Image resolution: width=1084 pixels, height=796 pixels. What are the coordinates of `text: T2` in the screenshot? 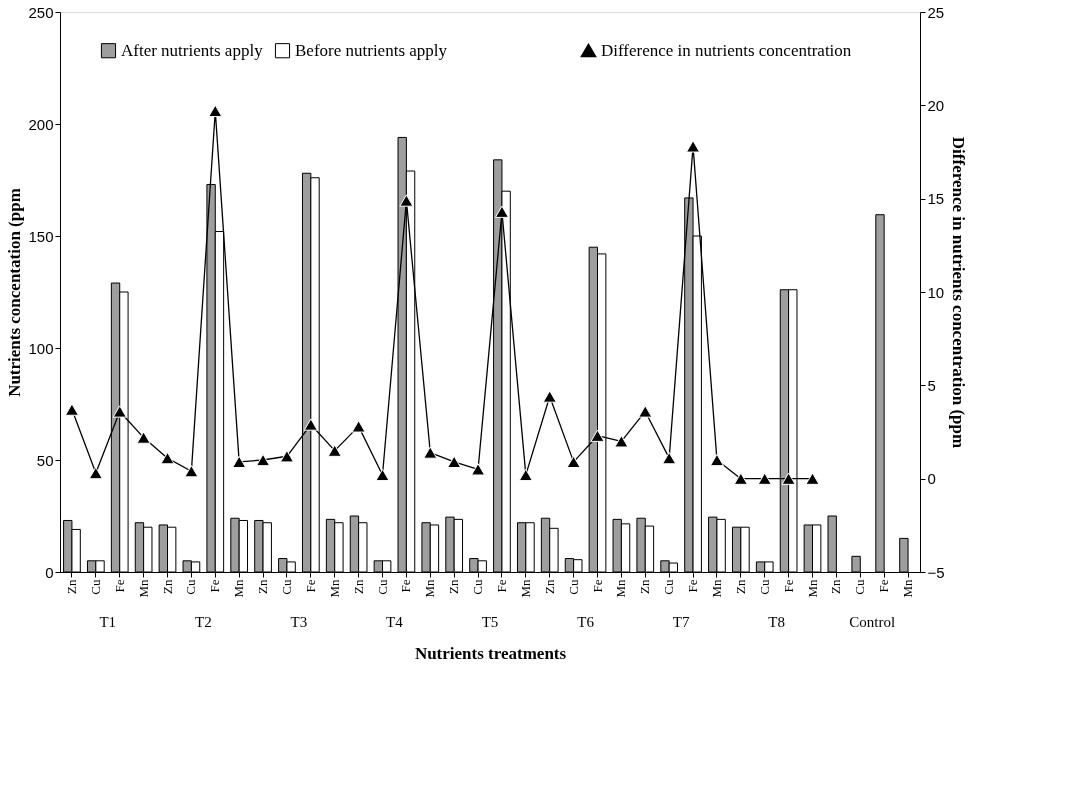 It's located at (203, 622).